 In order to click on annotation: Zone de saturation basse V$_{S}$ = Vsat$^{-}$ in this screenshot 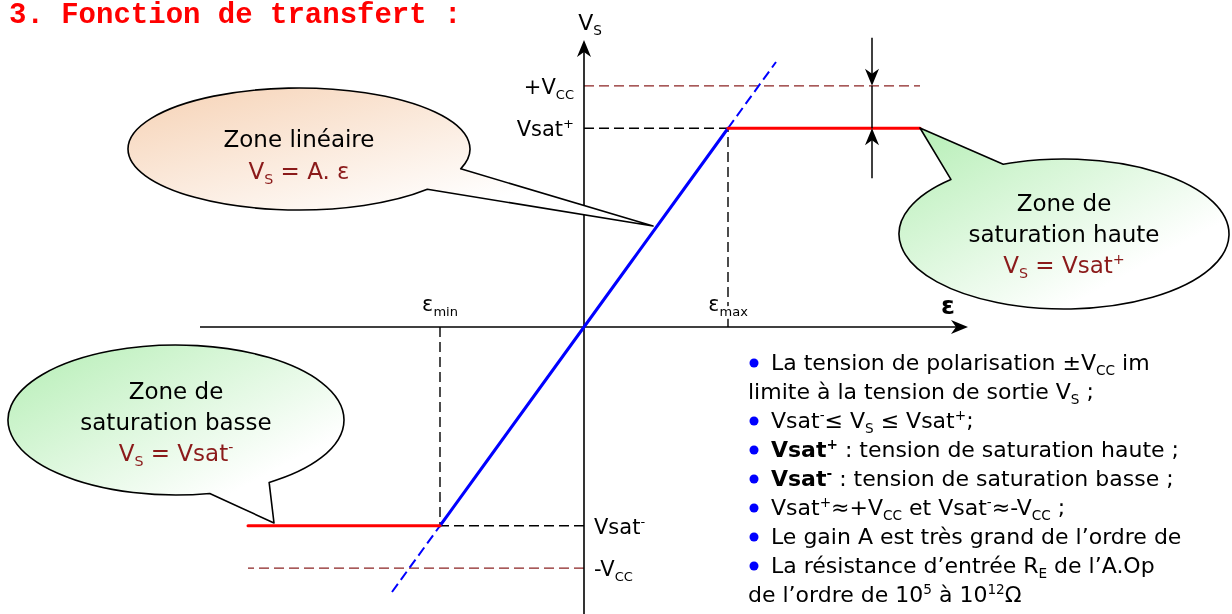, I will do `click(176, 424)`.